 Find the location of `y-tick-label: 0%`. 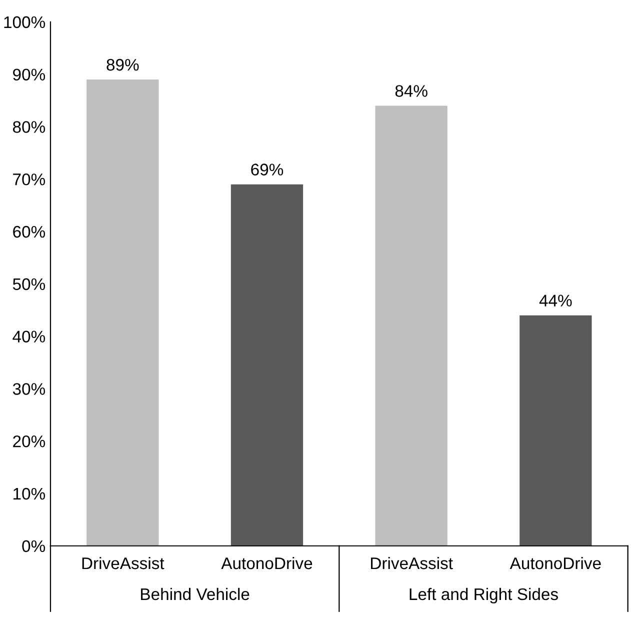

y-tick-label: 0% is located at coordinates (34, 546).